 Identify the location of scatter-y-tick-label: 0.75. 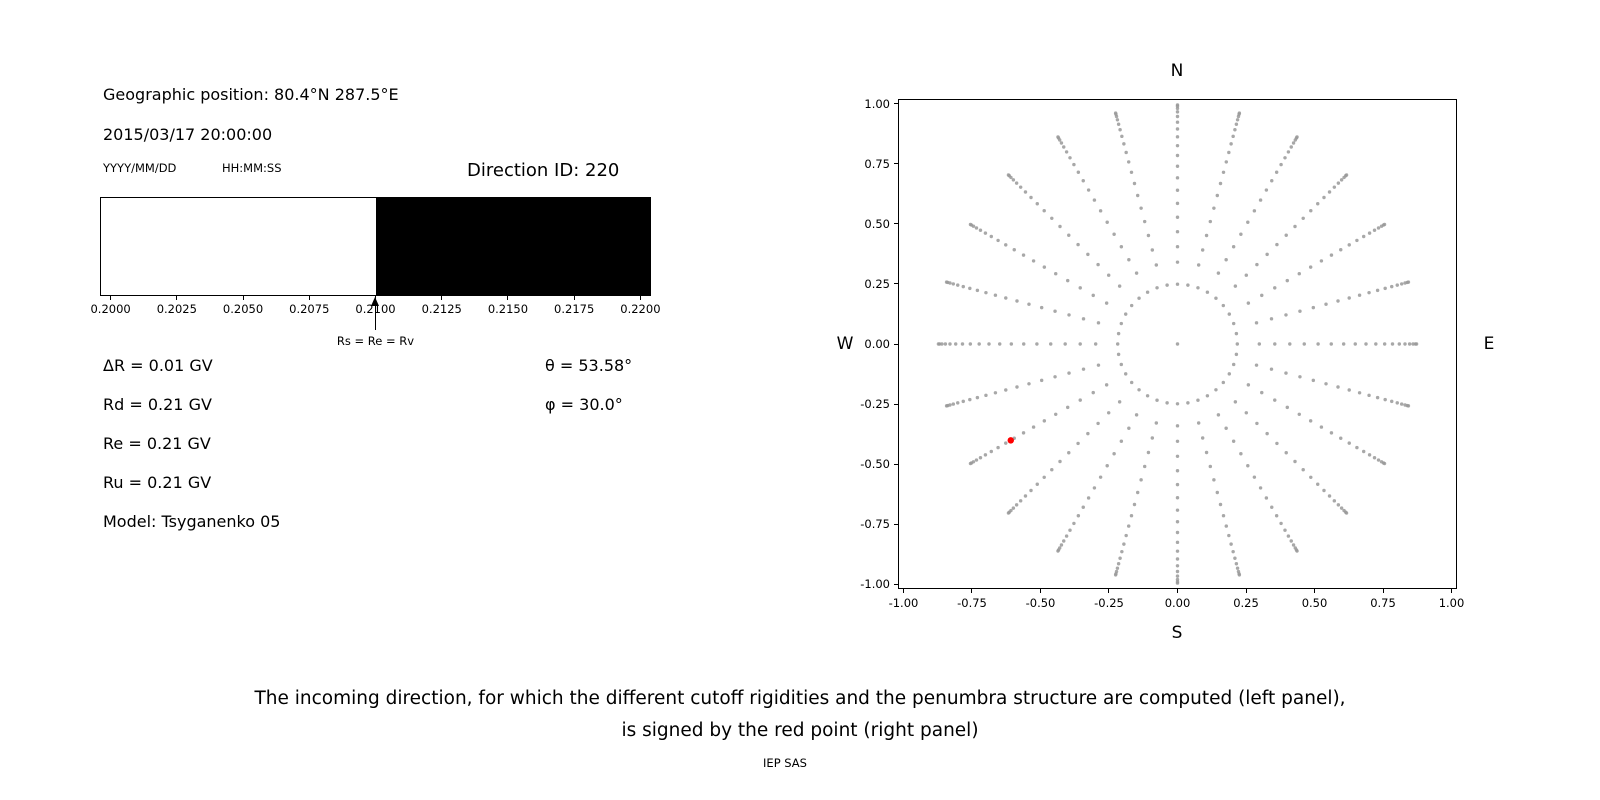
(877, 163).